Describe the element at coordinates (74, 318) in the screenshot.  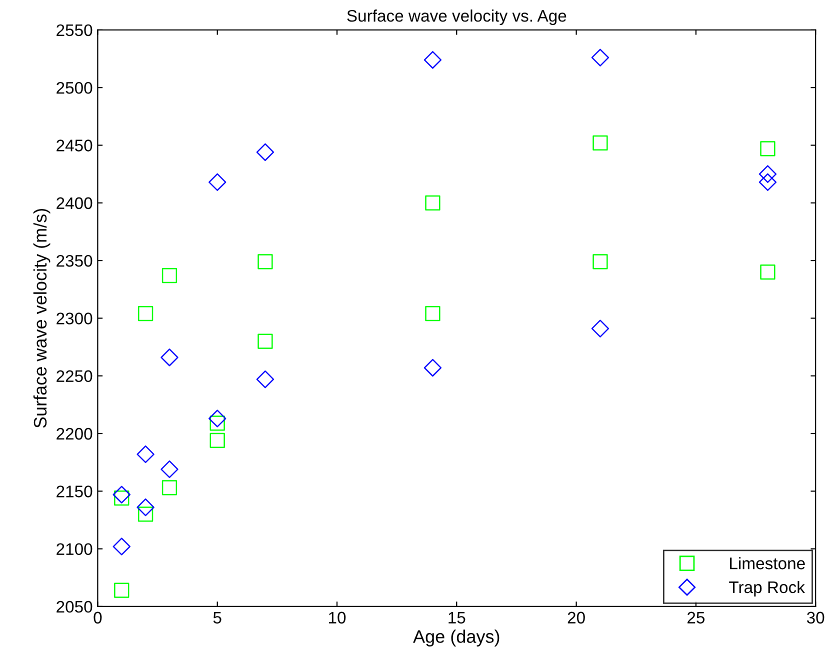
I see `y-tick-label: 2300` at that location.